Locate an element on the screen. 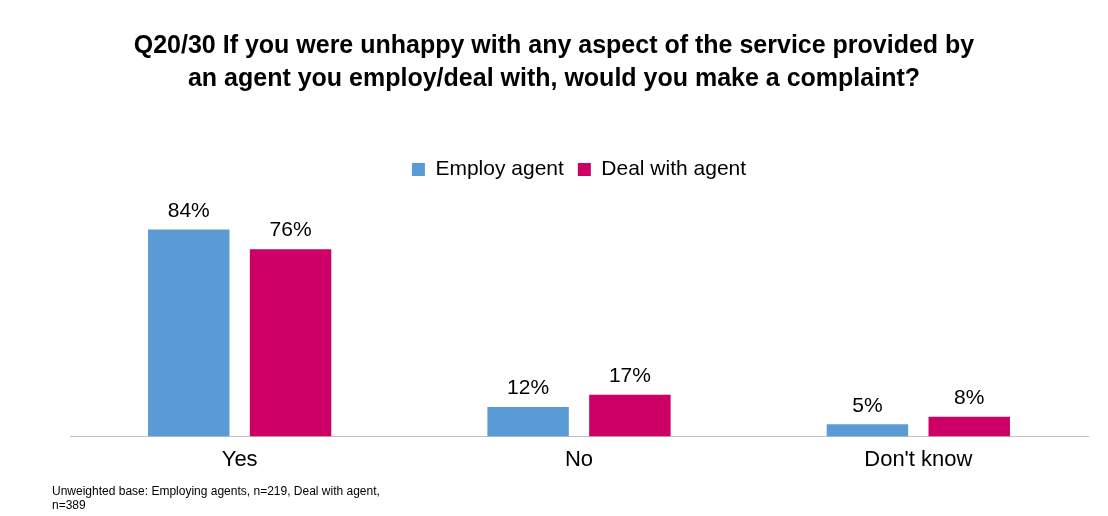  x-tick-label: Don't know is located at coordinates (918, 458).